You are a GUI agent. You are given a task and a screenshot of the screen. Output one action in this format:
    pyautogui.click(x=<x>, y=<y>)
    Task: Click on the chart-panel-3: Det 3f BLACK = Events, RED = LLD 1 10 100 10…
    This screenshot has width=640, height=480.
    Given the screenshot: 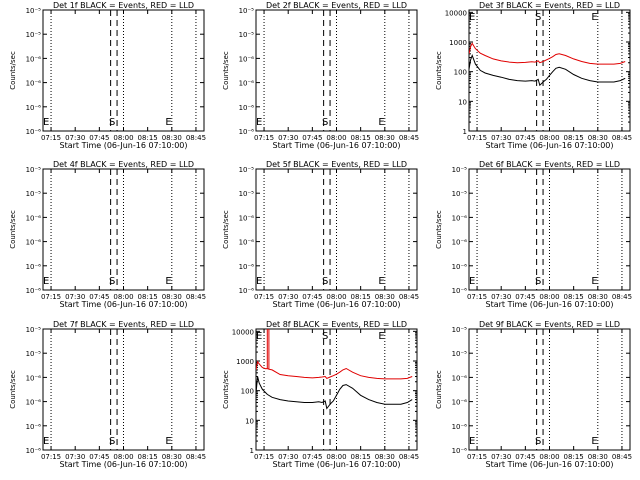 What is the action you would take?
    pyautogui.click(x=533, y=75)
    